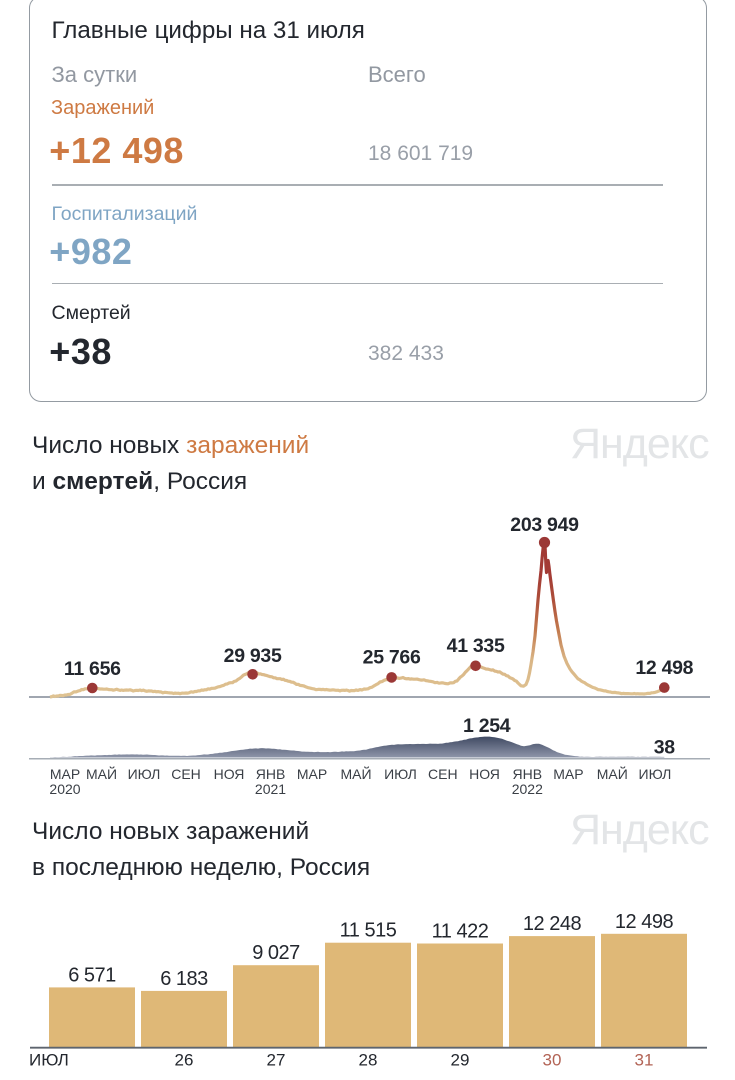  What do you see at coordinates (184, 1060) in the screenshot?
I see `svg-text: 26` at bounding box center [184, 1060].